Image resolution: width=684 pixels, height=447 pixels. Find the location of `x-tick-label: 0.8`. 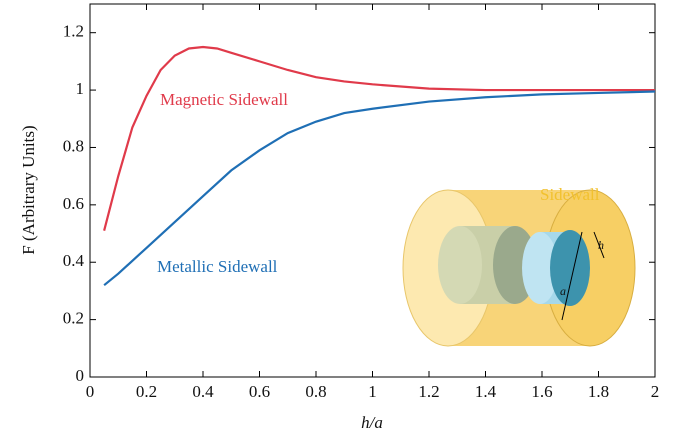

x-tick-label: 0.8 is located at coordinates (315, 391).